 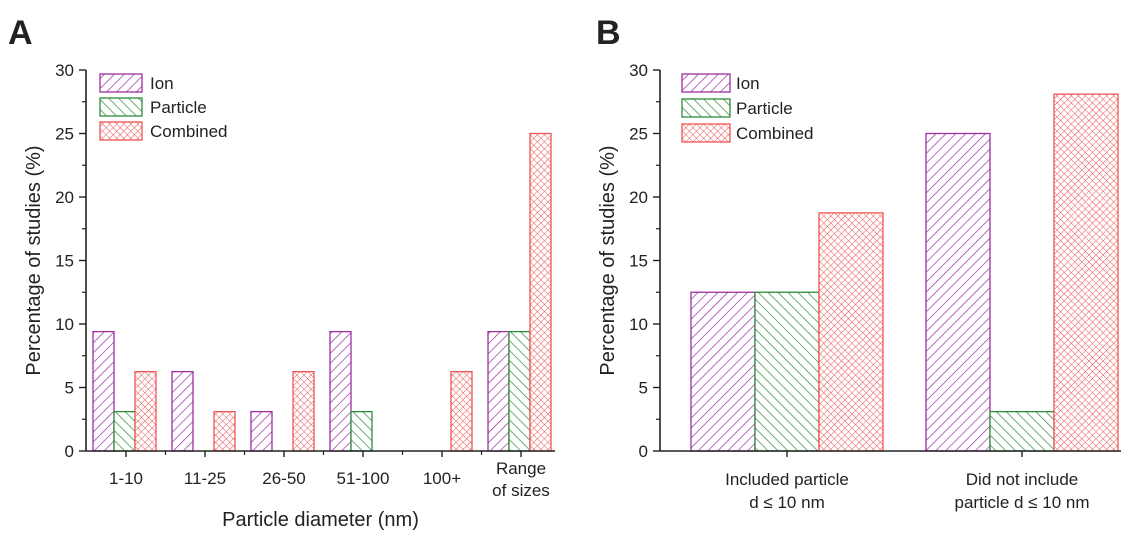 What do you see at coordinates (521, 479) in the screenshot?
I see `panel-a-x-tick-label: Range of sizes` at bounding box center [521, 479].